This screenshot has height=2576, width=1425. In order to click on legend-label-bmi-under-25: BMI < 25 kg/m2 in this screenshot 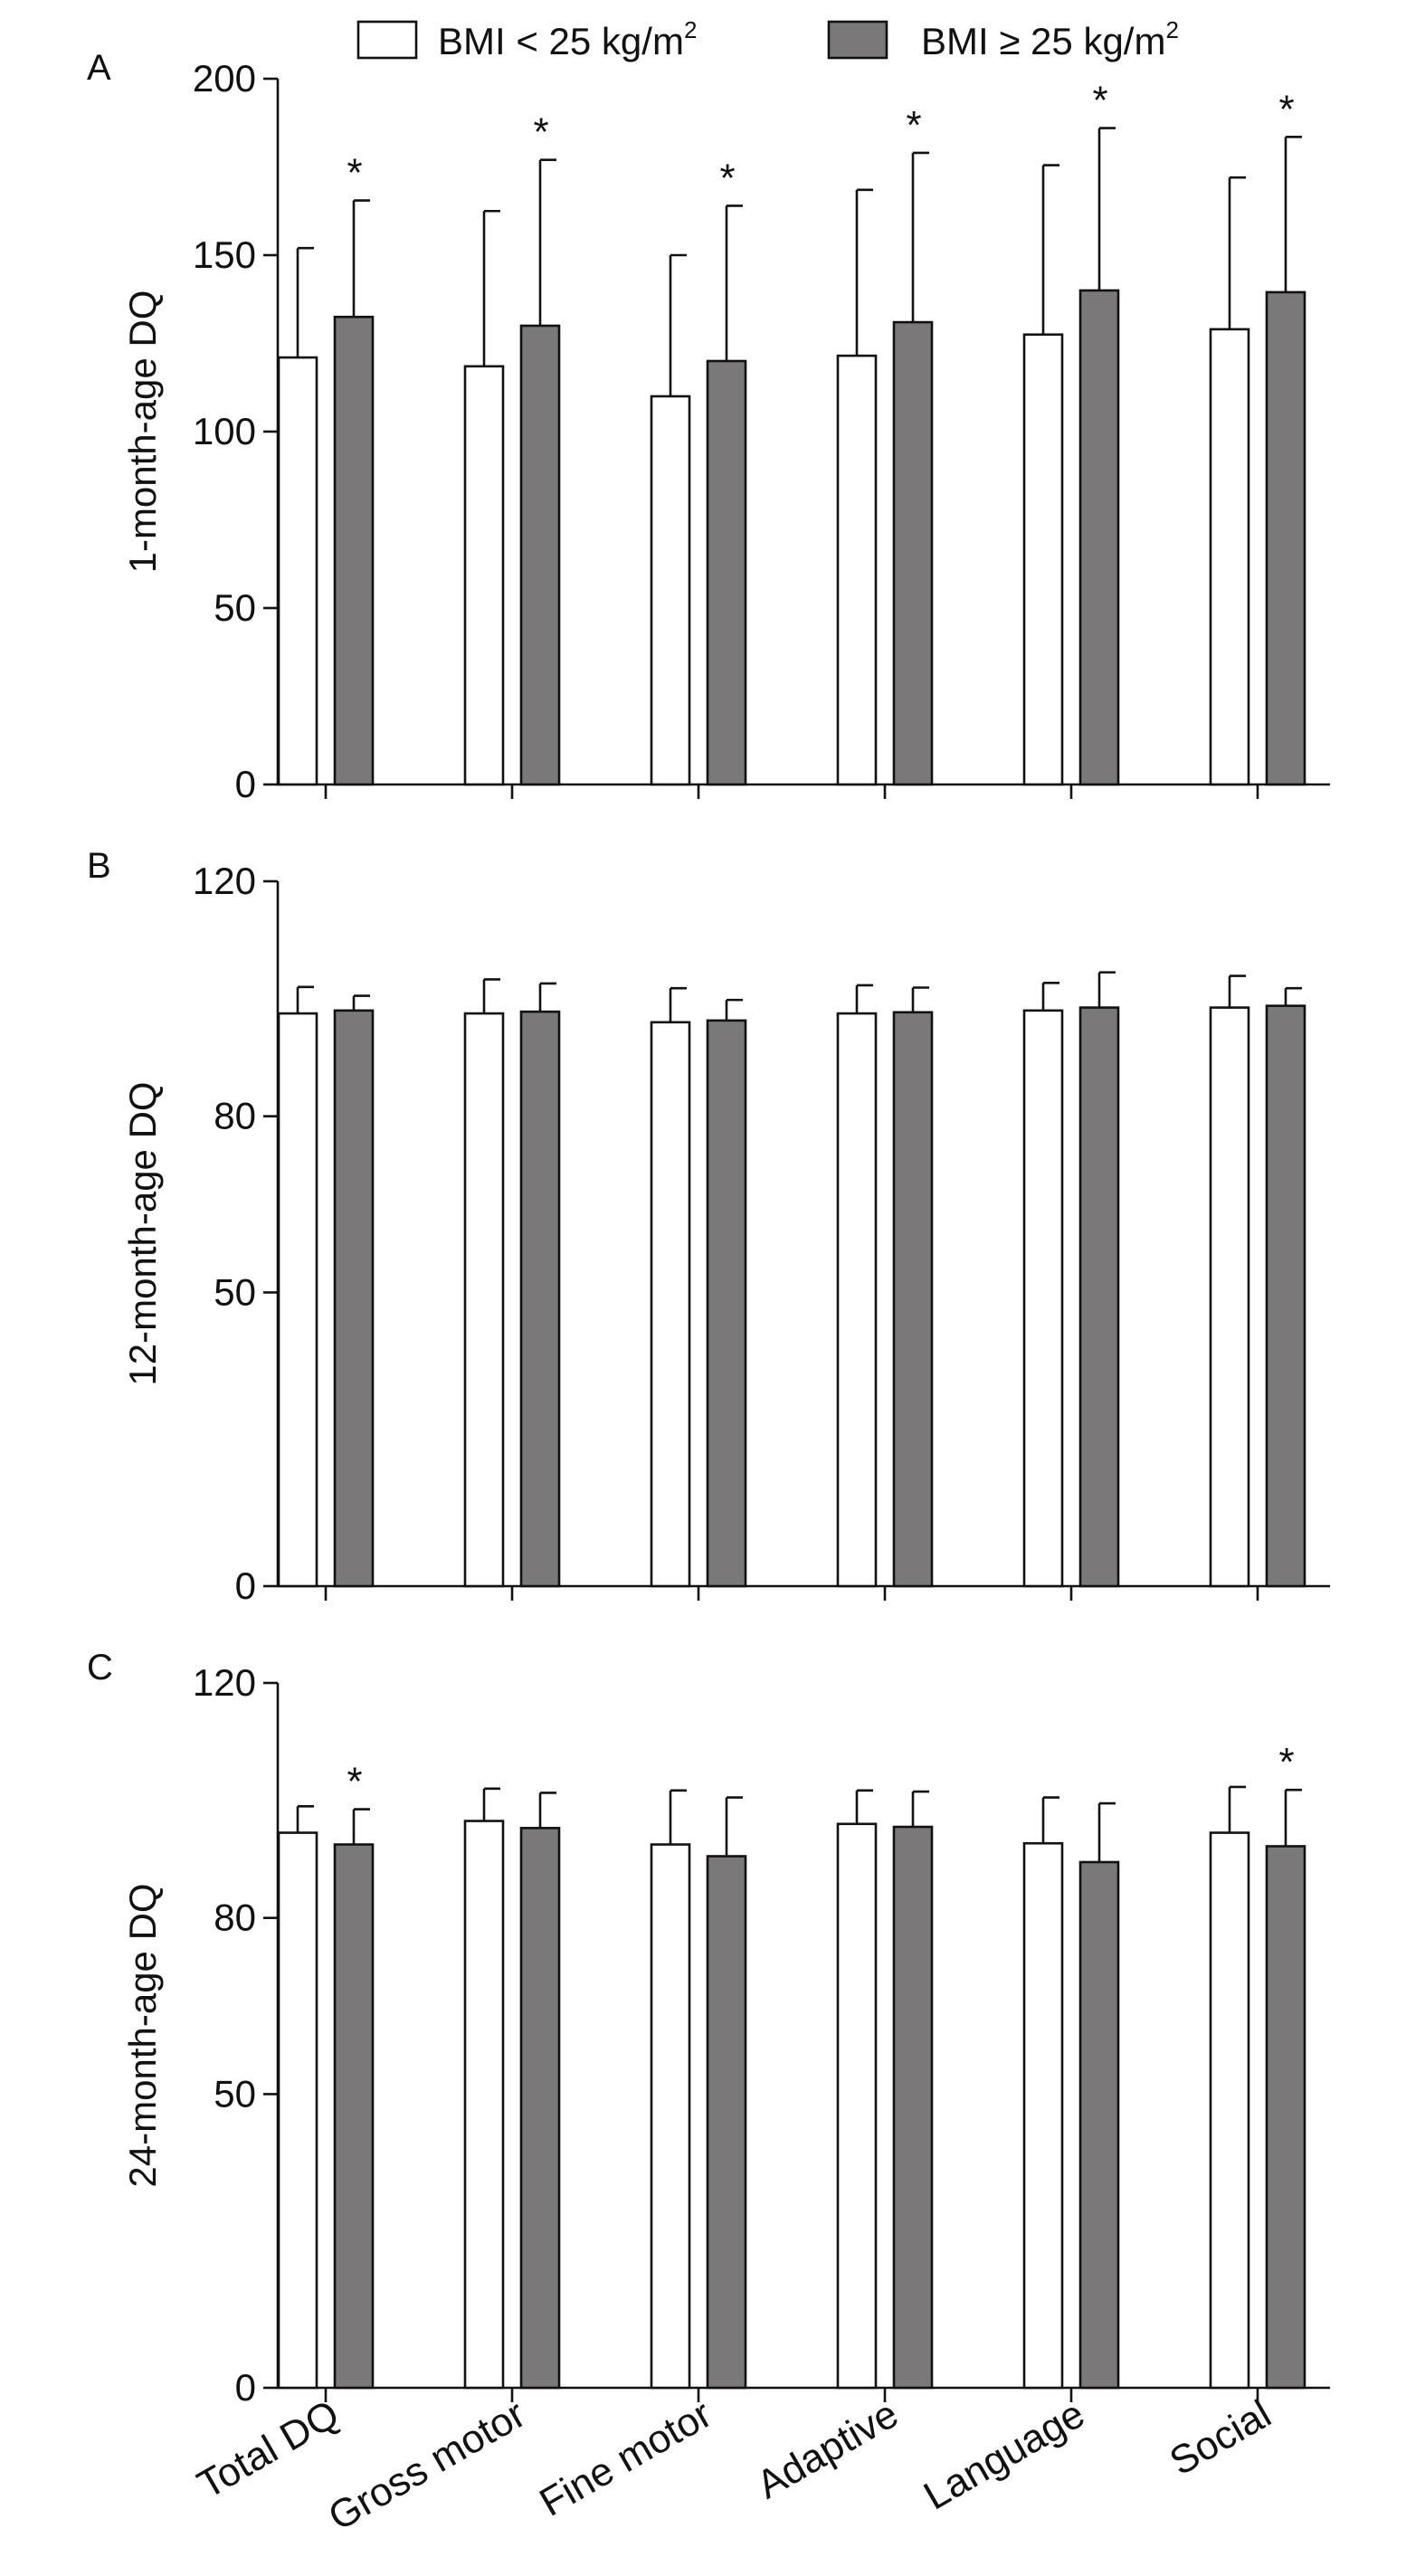, I will do `click(568, 39)`.